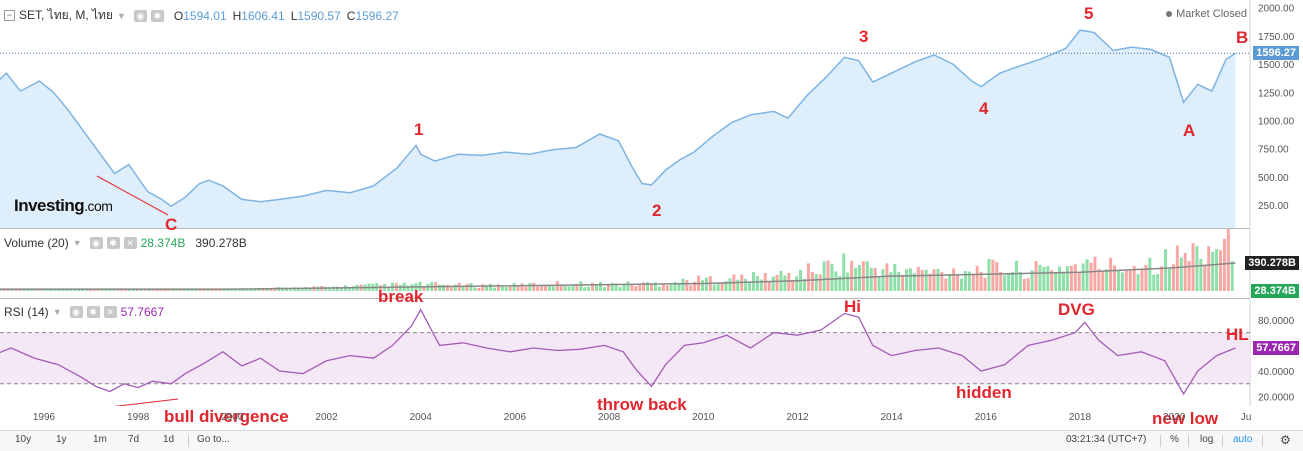  What do you see at coordinates (163, 243) in the screenshot?
I see `volume-value: 28.374B` at bounding box center [163, 243].